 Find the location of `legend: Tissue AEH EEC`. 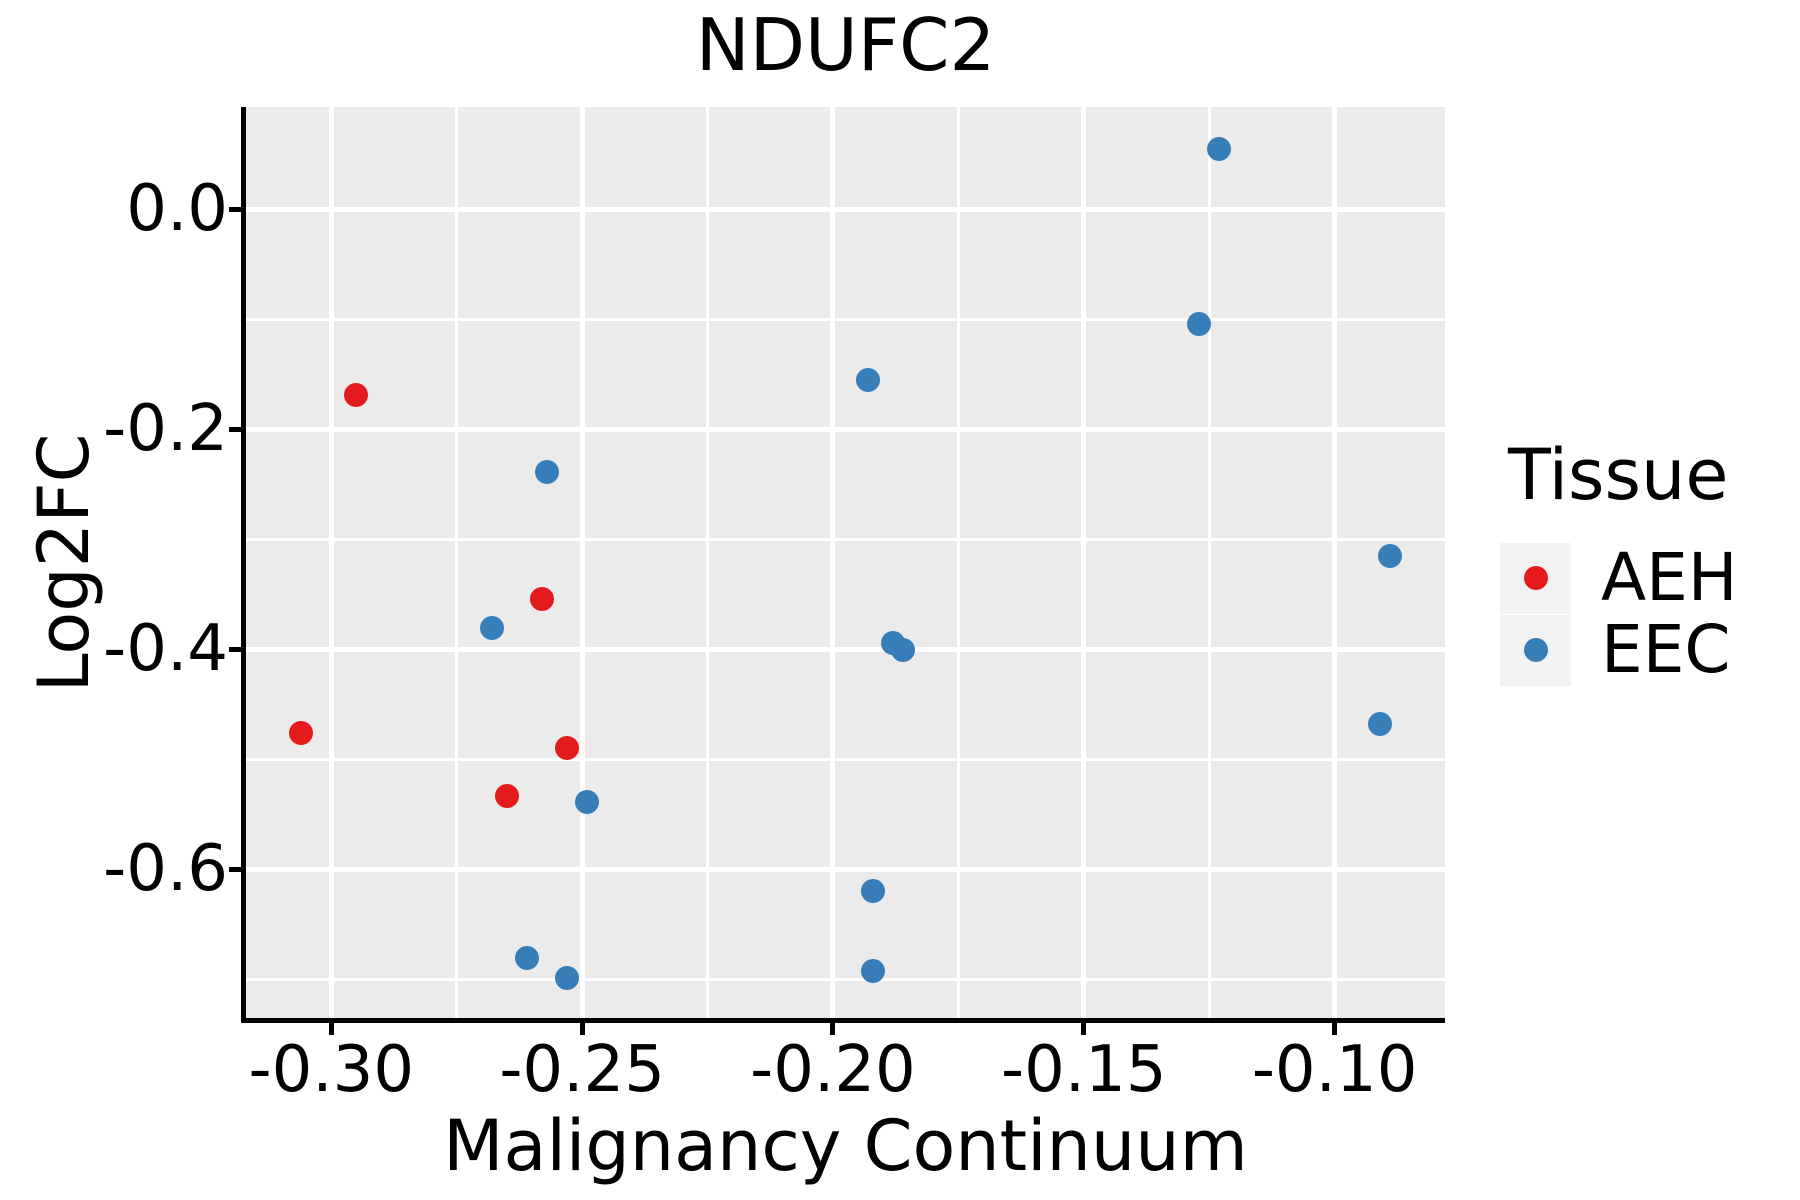

legend: Tissue AEH EEC is located at coordinates (1650, 563).